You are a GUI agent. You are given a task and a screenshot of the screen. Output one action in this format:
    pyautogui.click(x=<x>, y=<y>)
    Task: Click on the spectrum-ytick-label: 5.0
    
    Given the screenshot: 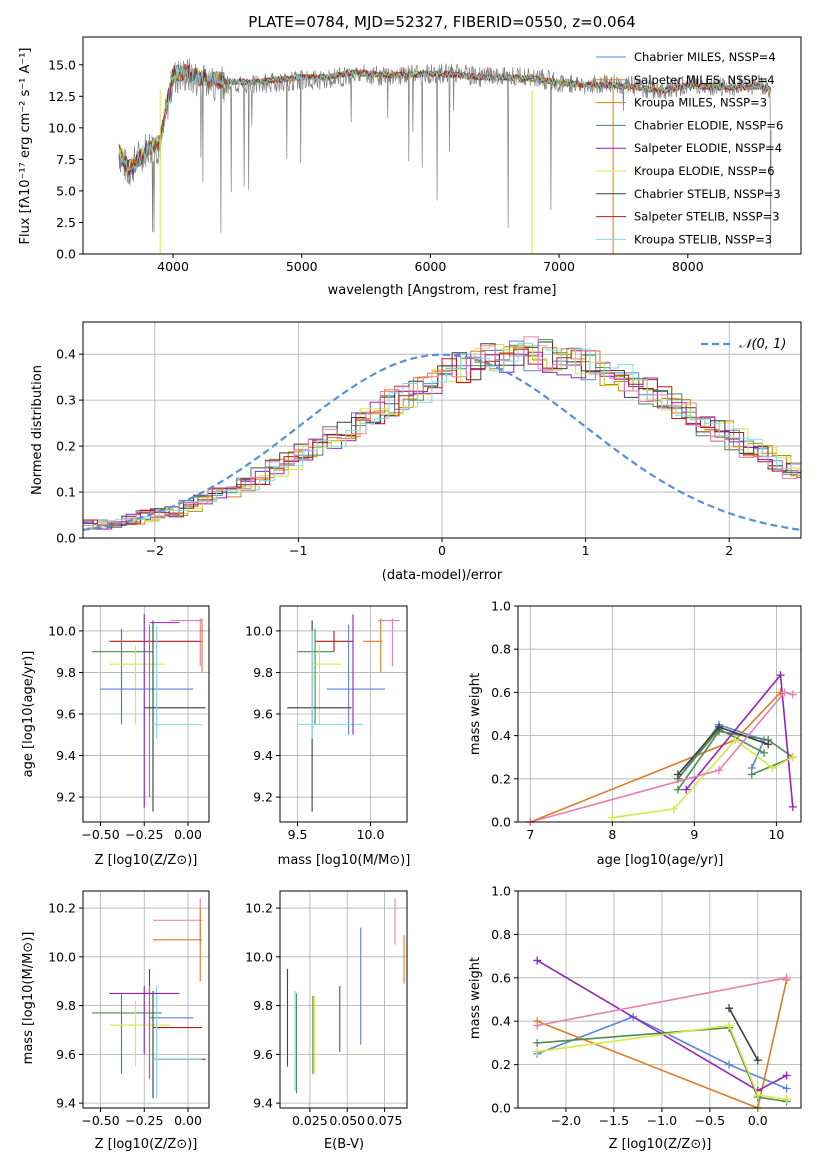 What is the action you would take?
    pyautogui.click(x=66, y=190)
    